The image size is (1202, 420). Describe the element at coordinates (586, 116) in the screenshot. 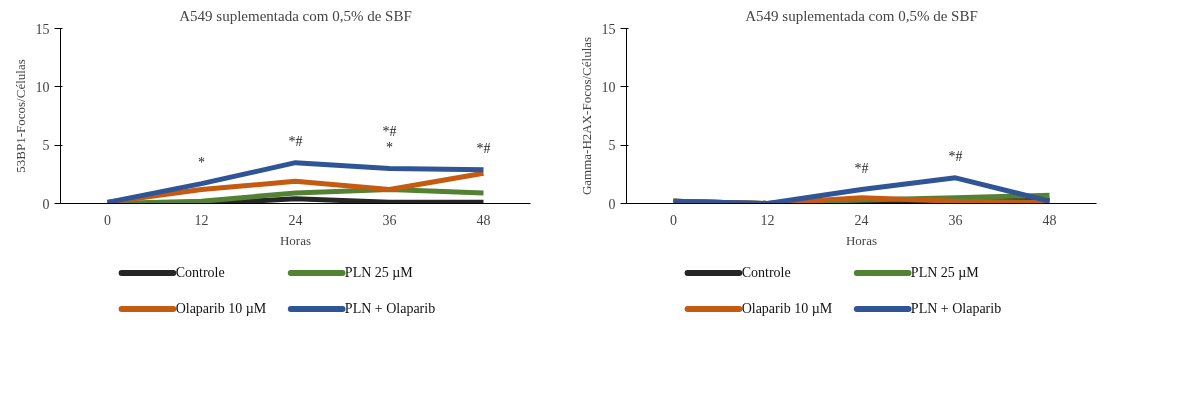

I see `y-axis-title: Gamma-H2AX-Focos/Células` at that location.